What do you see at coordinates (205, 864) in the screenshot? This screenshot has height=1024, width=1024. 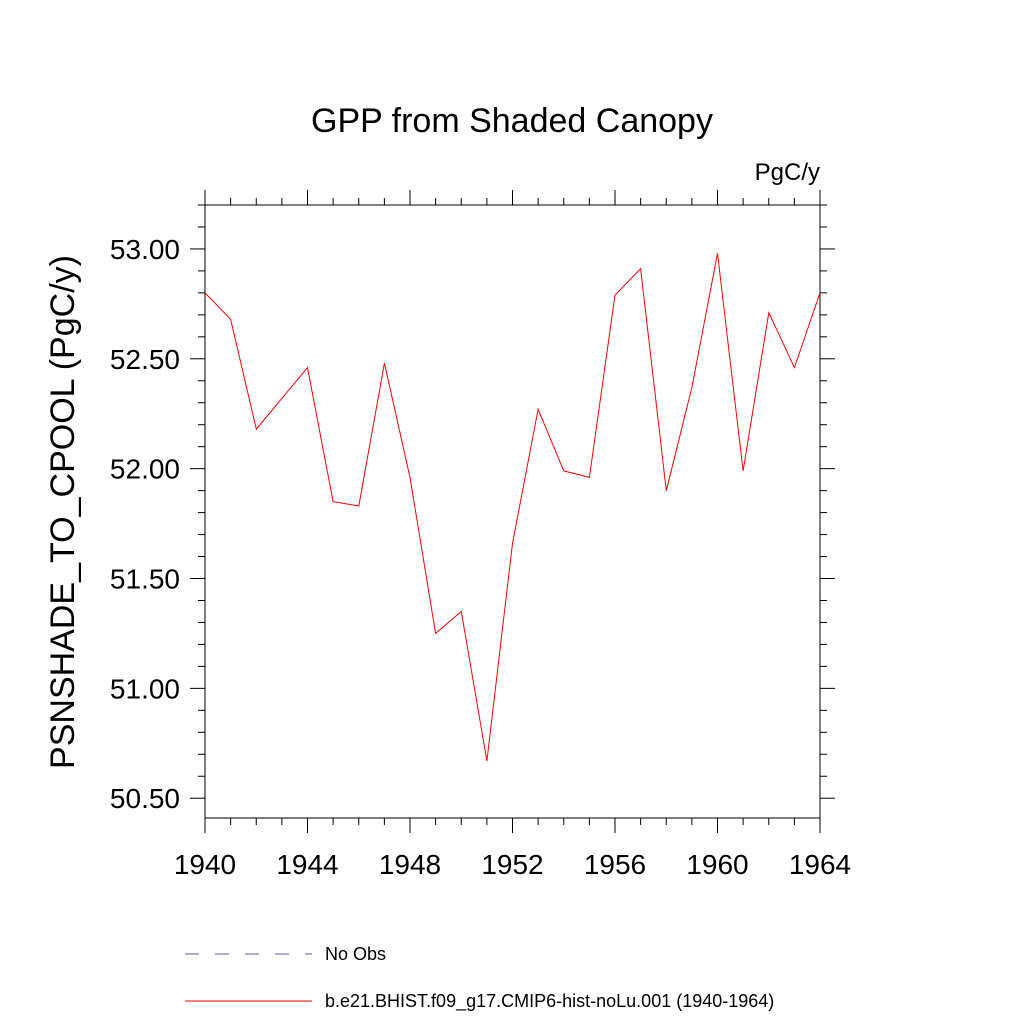 I see `x-tick-label: 1940` at bounding box center [205, 864].